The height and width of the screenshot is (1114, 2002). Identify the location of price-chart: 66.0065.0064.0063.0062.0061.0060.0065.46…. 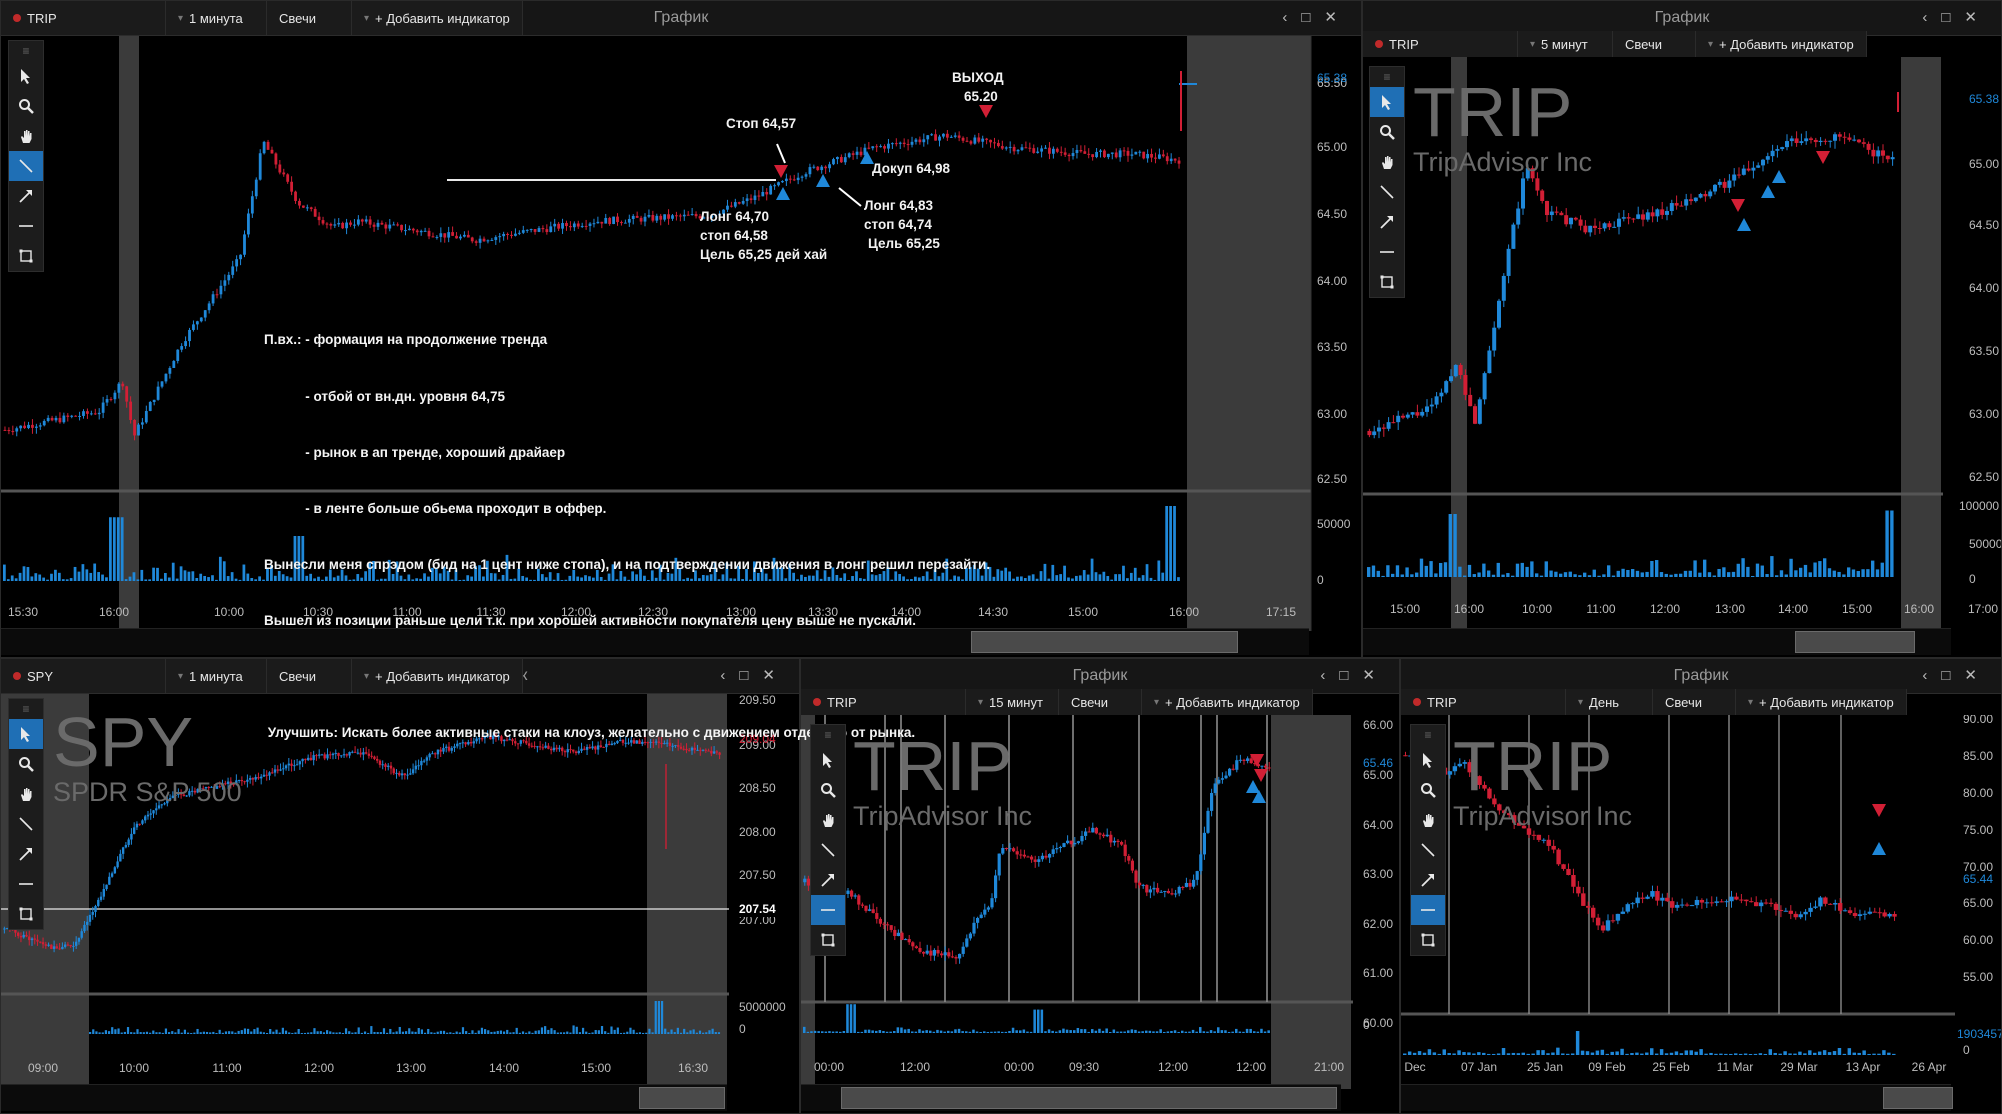
(1100, 902).